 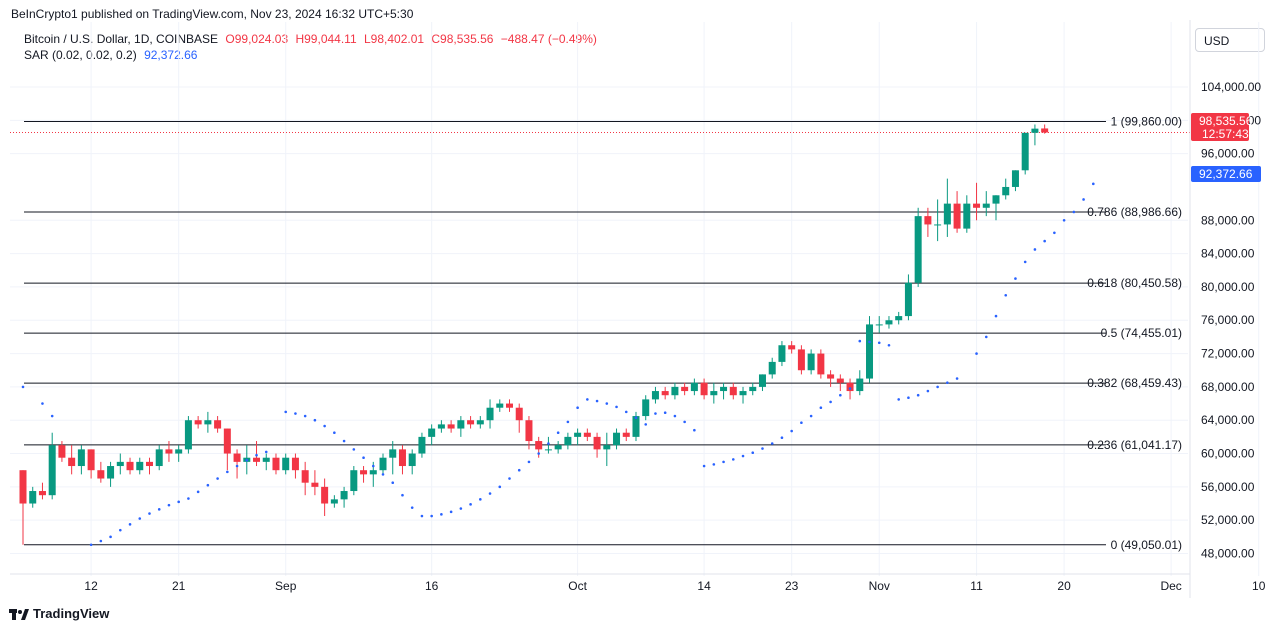 What do you see at coordinates (1228, 387) in the screenshot?
I see `y-tick-label: 68,000.00` at bounding box center [1228, 387].